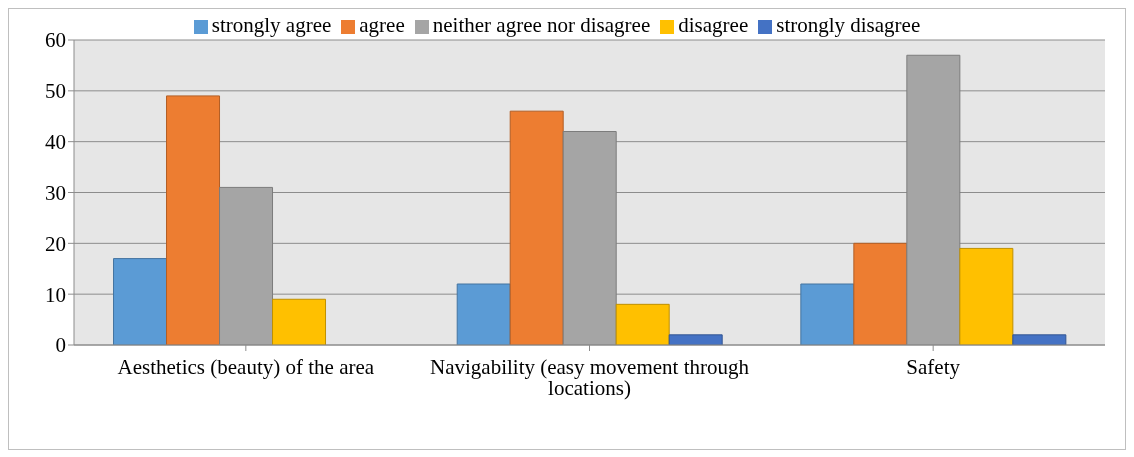 Image resolution: width=1134 pixels, height=457 pixels. What do you see at coordinates (848, 25) in the screenshot?
I see `legend-label: strongly disagree` at bounding box center [848, 25].